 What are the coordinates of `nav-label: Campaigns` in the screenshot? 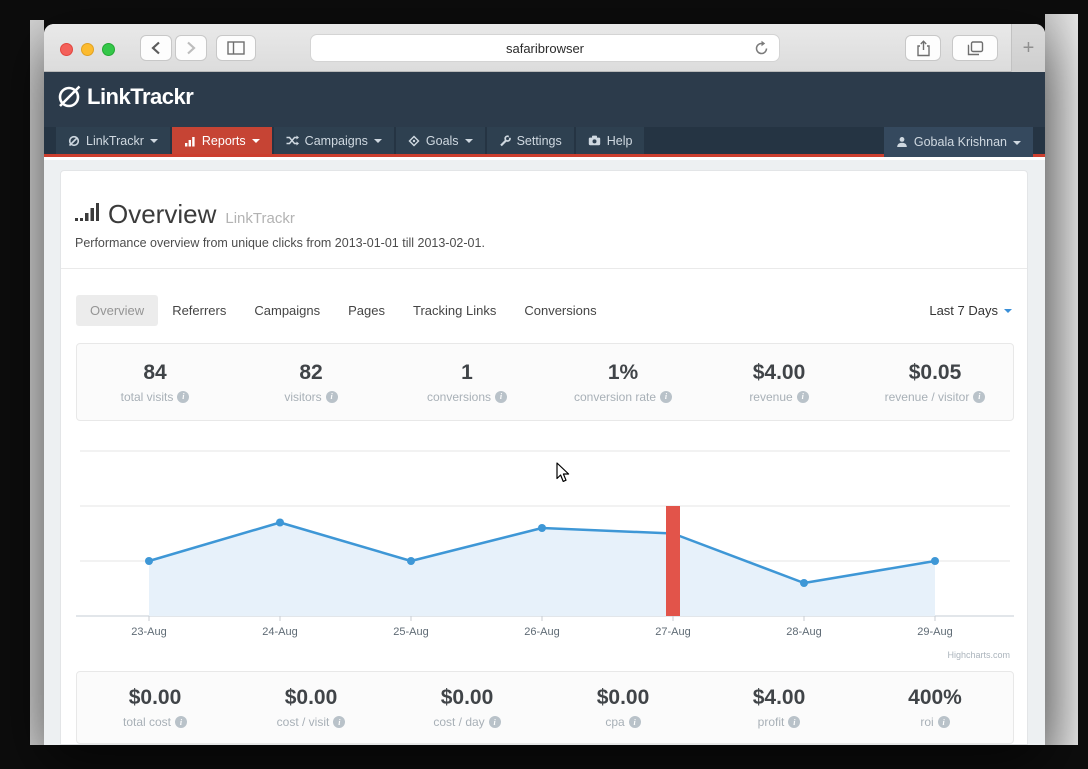 It's located at (336, 140).